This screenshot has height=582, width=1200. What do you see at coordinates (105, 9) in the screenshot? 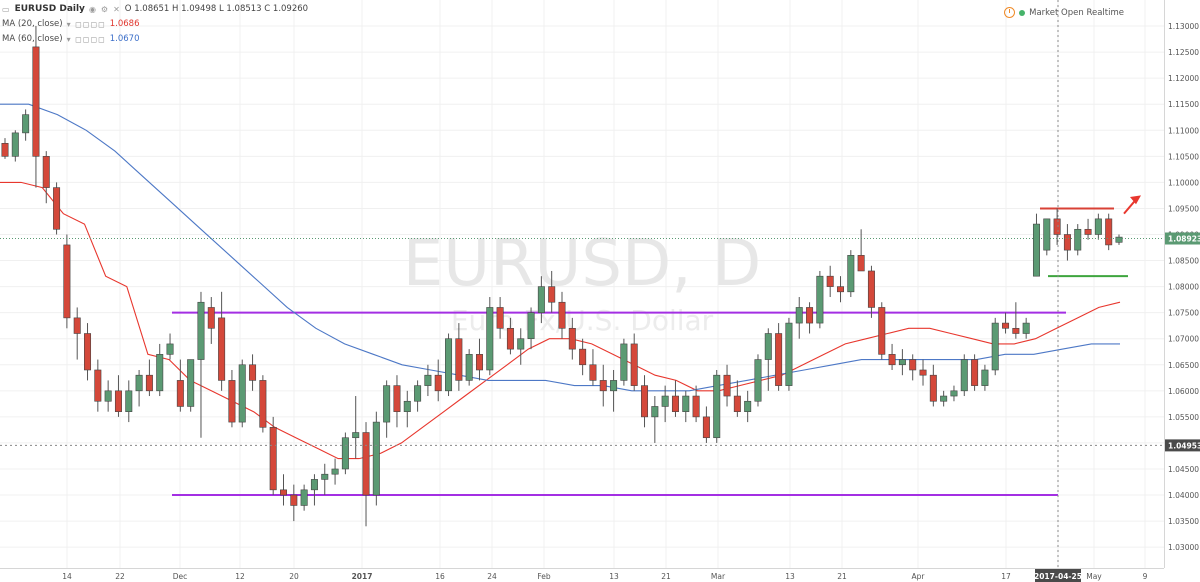
I see `gear-icon: ⚙` at bounding box center [105, 9].